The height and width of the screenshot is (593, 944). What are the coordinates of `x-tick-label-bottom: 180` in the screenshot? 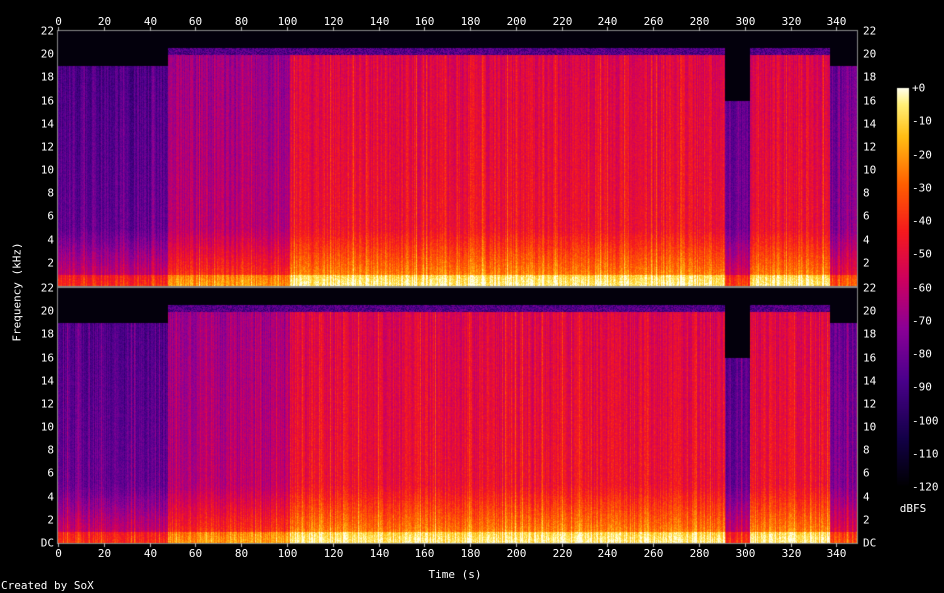 It's located at (470, 553).